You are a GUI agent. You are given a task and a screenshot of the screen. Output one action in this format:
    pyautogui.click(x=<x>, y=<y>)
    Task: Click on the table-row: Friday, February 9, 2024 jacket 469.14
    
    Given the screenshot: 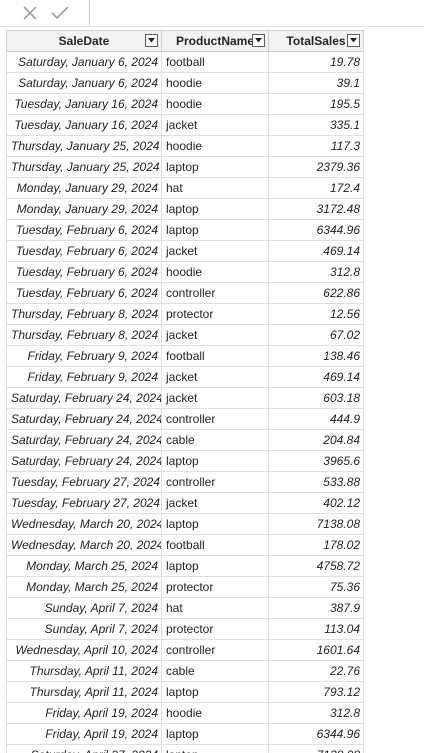 What is the action you would take?
    pyautogui.click(x=185, y=377)
    